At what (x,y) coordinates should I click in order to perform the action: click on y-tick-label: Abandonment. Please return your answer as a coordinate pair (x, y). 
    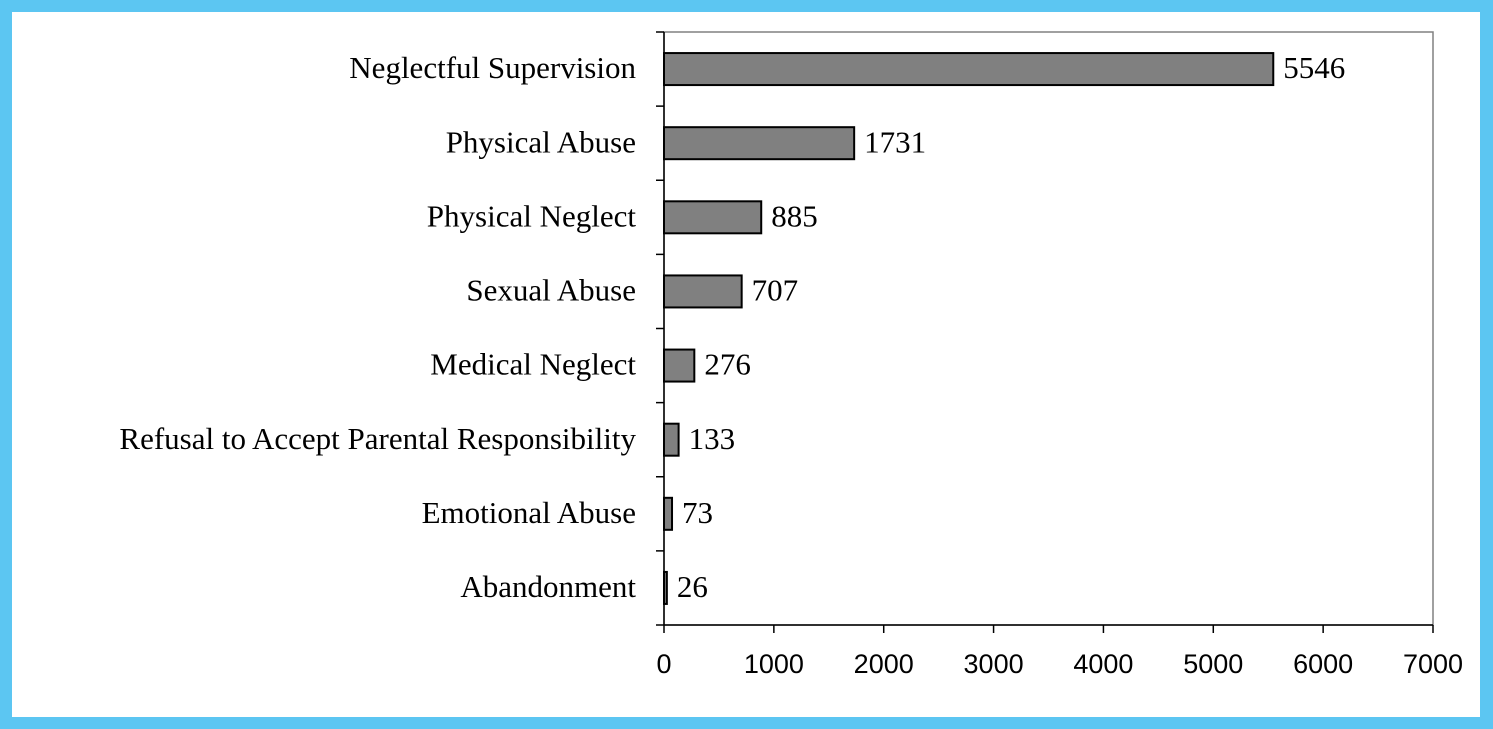
    Looking at the image, I should click on (548, 586).